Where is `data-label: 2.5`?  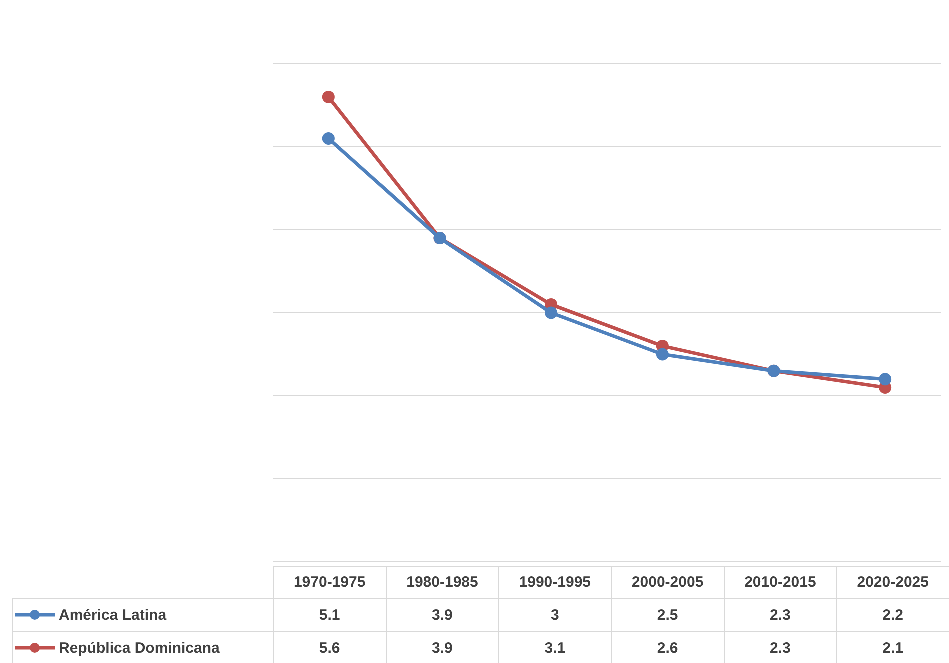
data-label: 2.5 is located at coordinates (667, 615).